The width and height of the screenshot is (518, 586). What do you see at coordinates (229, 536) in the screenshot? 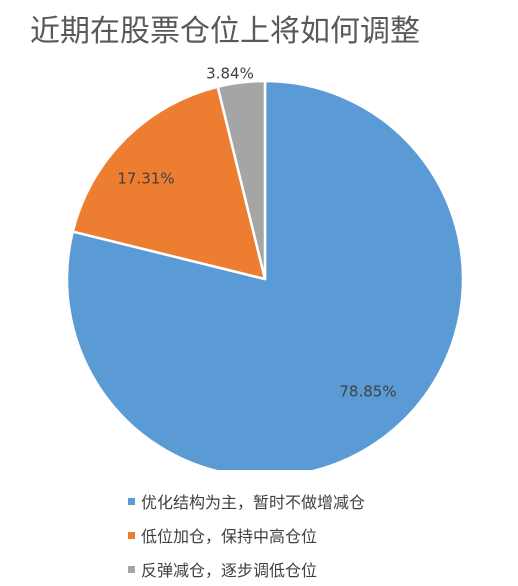
I see `legend-label: 低位加仓，保持中高仓位` at bounding box center [229, 536].